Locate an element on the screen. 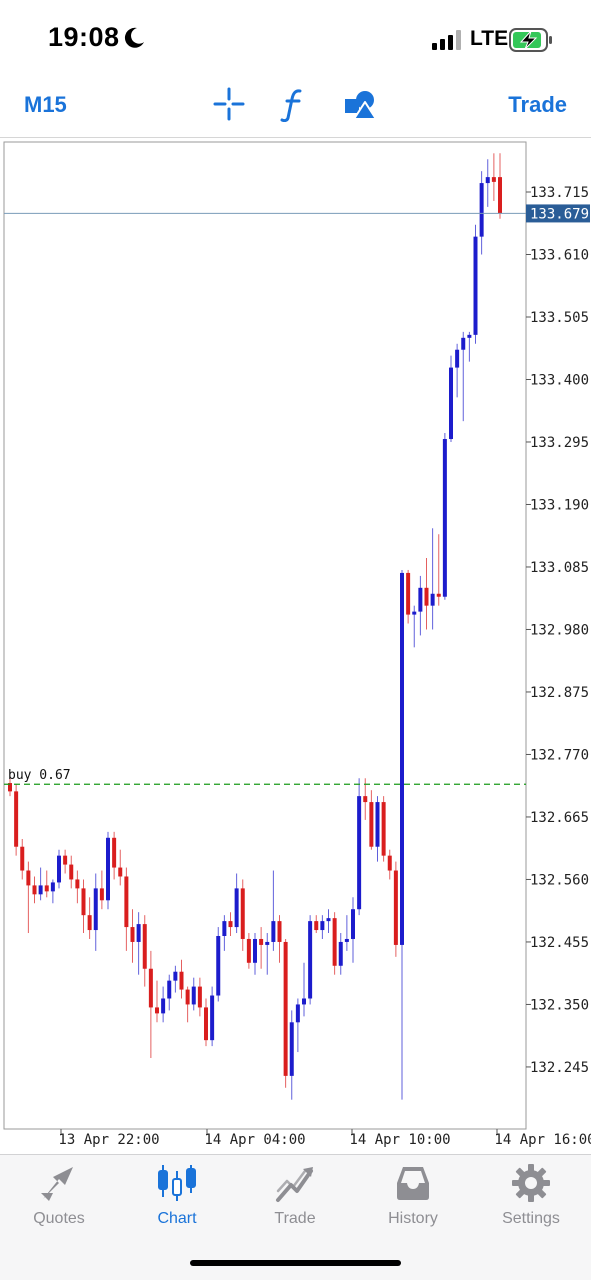  current-price-label: 133.679 is located at coordinates (559, 214).